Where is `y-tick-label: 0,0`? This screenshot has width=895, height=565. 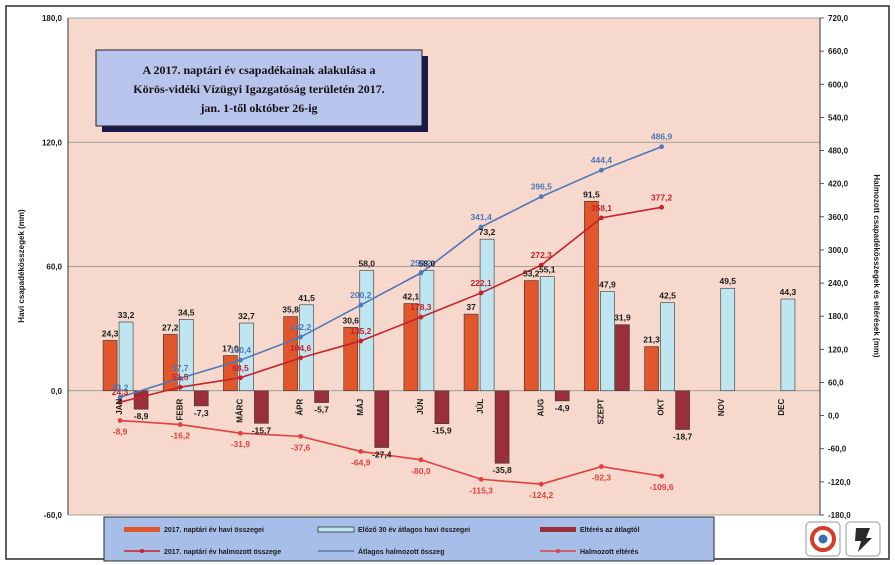 y-tick-label: 0,0 is located at coordinates (57, 391).